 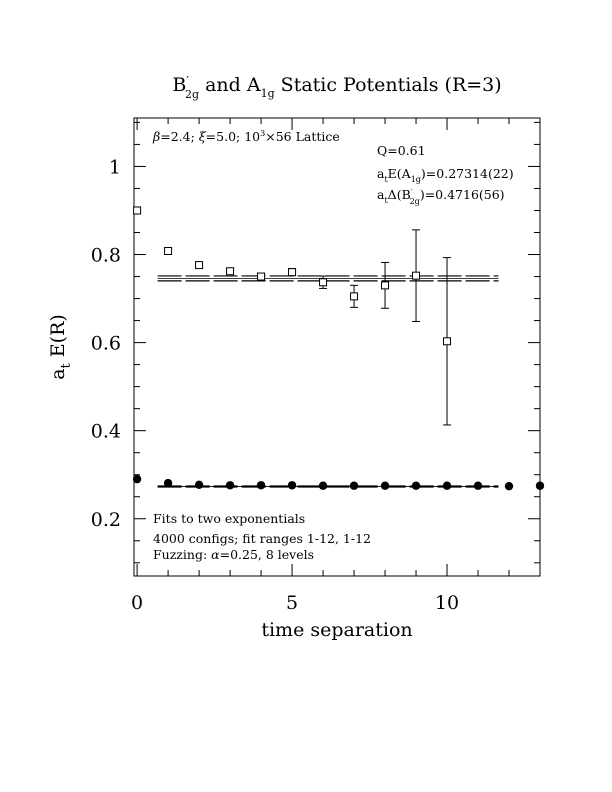 I want to click on fits-annotation: Fits to two exponentials, so click(x=229, y=518).